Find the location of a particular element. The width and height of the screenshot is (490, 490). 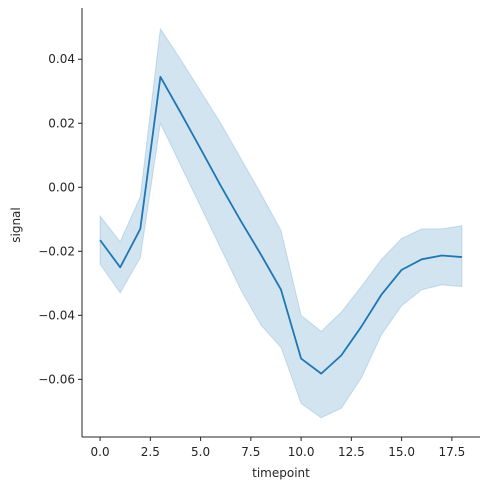

x-tick-label: 5.0 is located at coordinates (200, 452).